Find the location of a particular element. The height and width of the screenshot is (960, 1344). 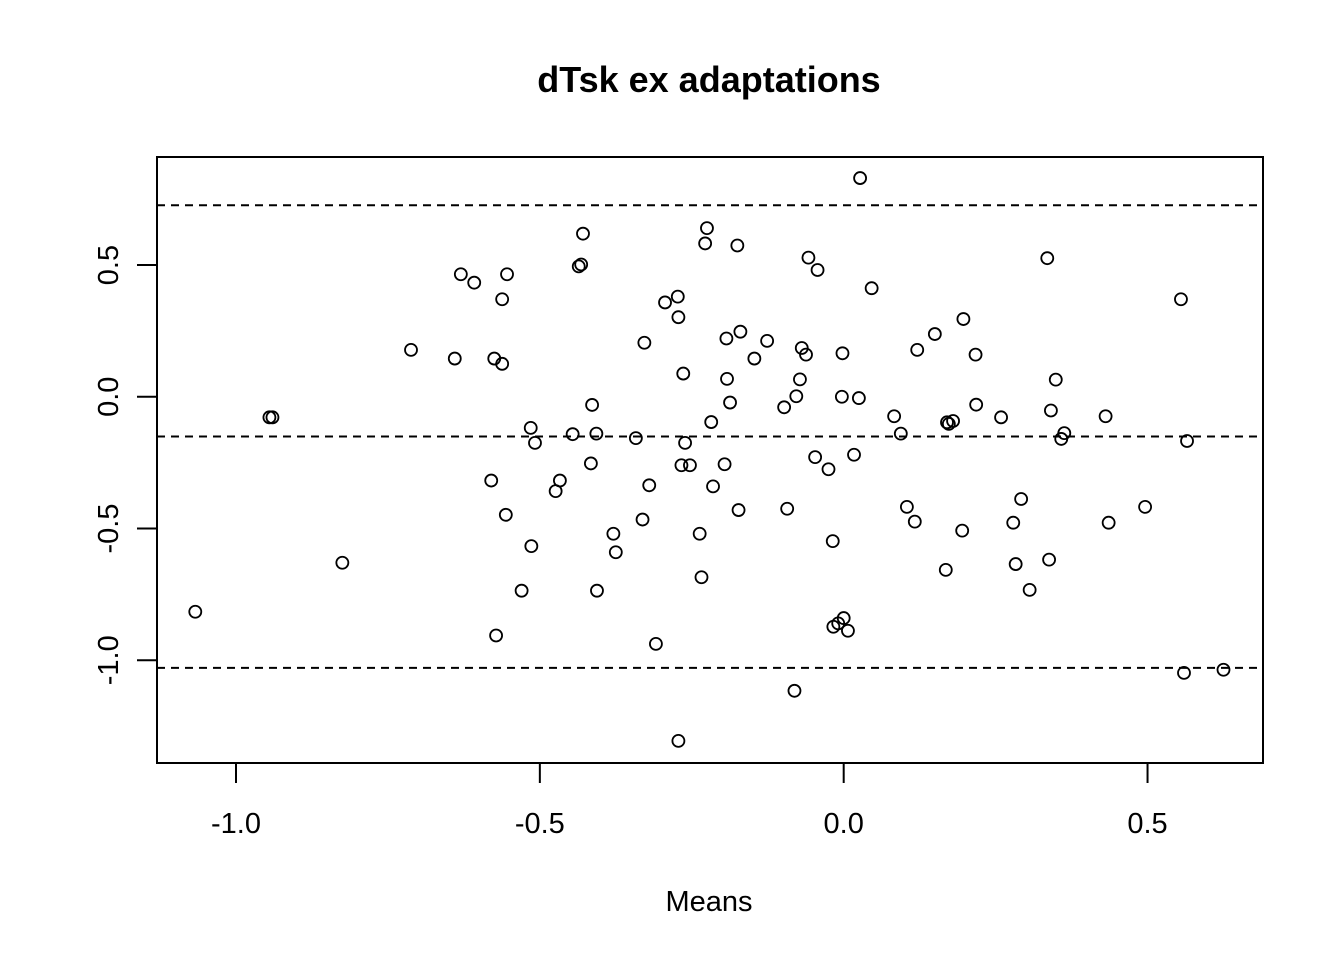

y-tick-label: 0.5 is located at coordinates (109, 265).